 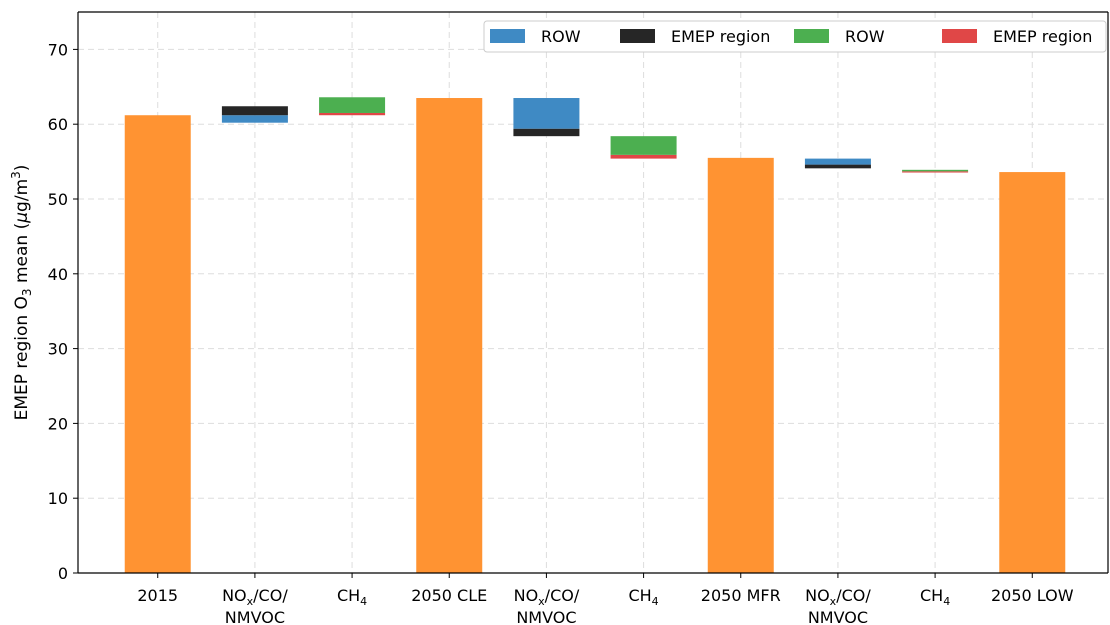 I want to click on y-tick-label: 30, so click(x=58, y=349).